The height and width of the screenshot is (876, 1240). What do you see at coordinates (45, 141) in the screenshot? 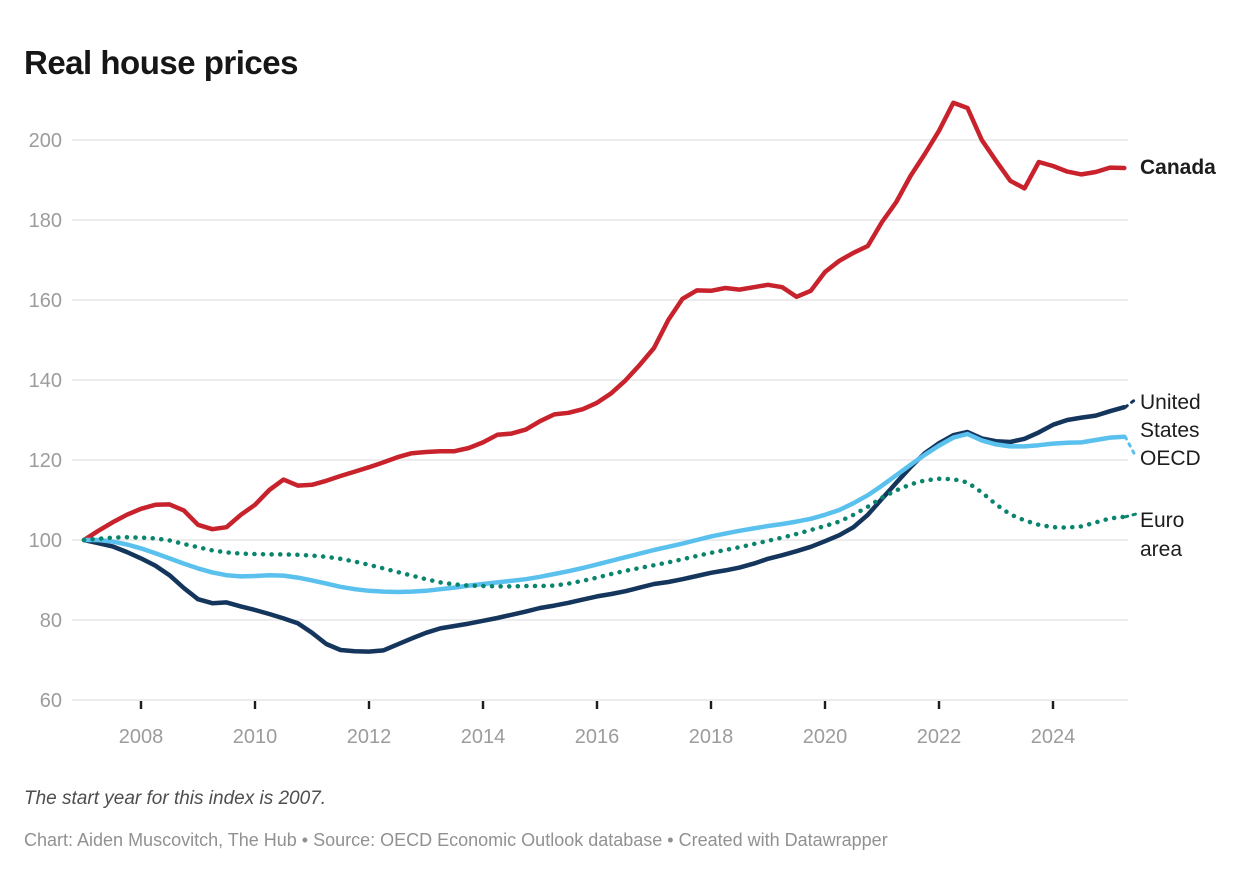
I see `y-axis-label-200: 200` at bounding box center [45, 141].